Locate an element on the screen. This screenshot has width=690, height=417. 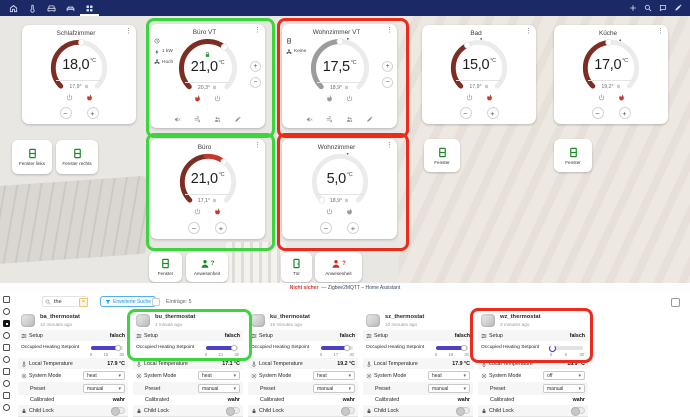
rail-exposes-icon is located at coordinates (6, 323).